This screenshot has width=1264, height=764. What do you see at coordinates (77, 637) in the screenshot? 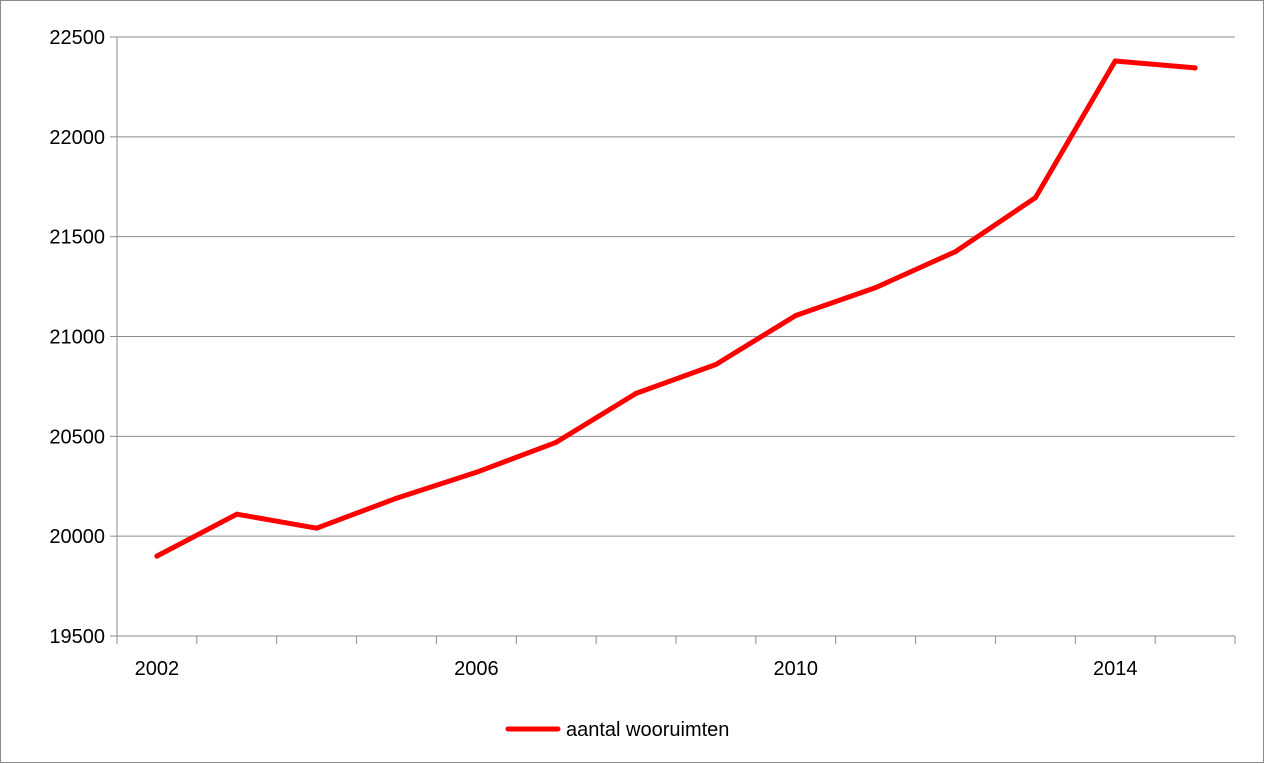
I see `y-tick-label: 19500` at bounding box center [77, 637].